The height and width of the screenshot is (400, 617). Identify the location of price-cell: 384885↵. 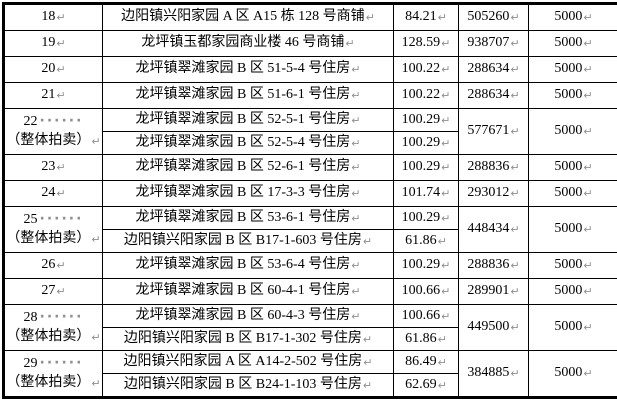
(493, 373).